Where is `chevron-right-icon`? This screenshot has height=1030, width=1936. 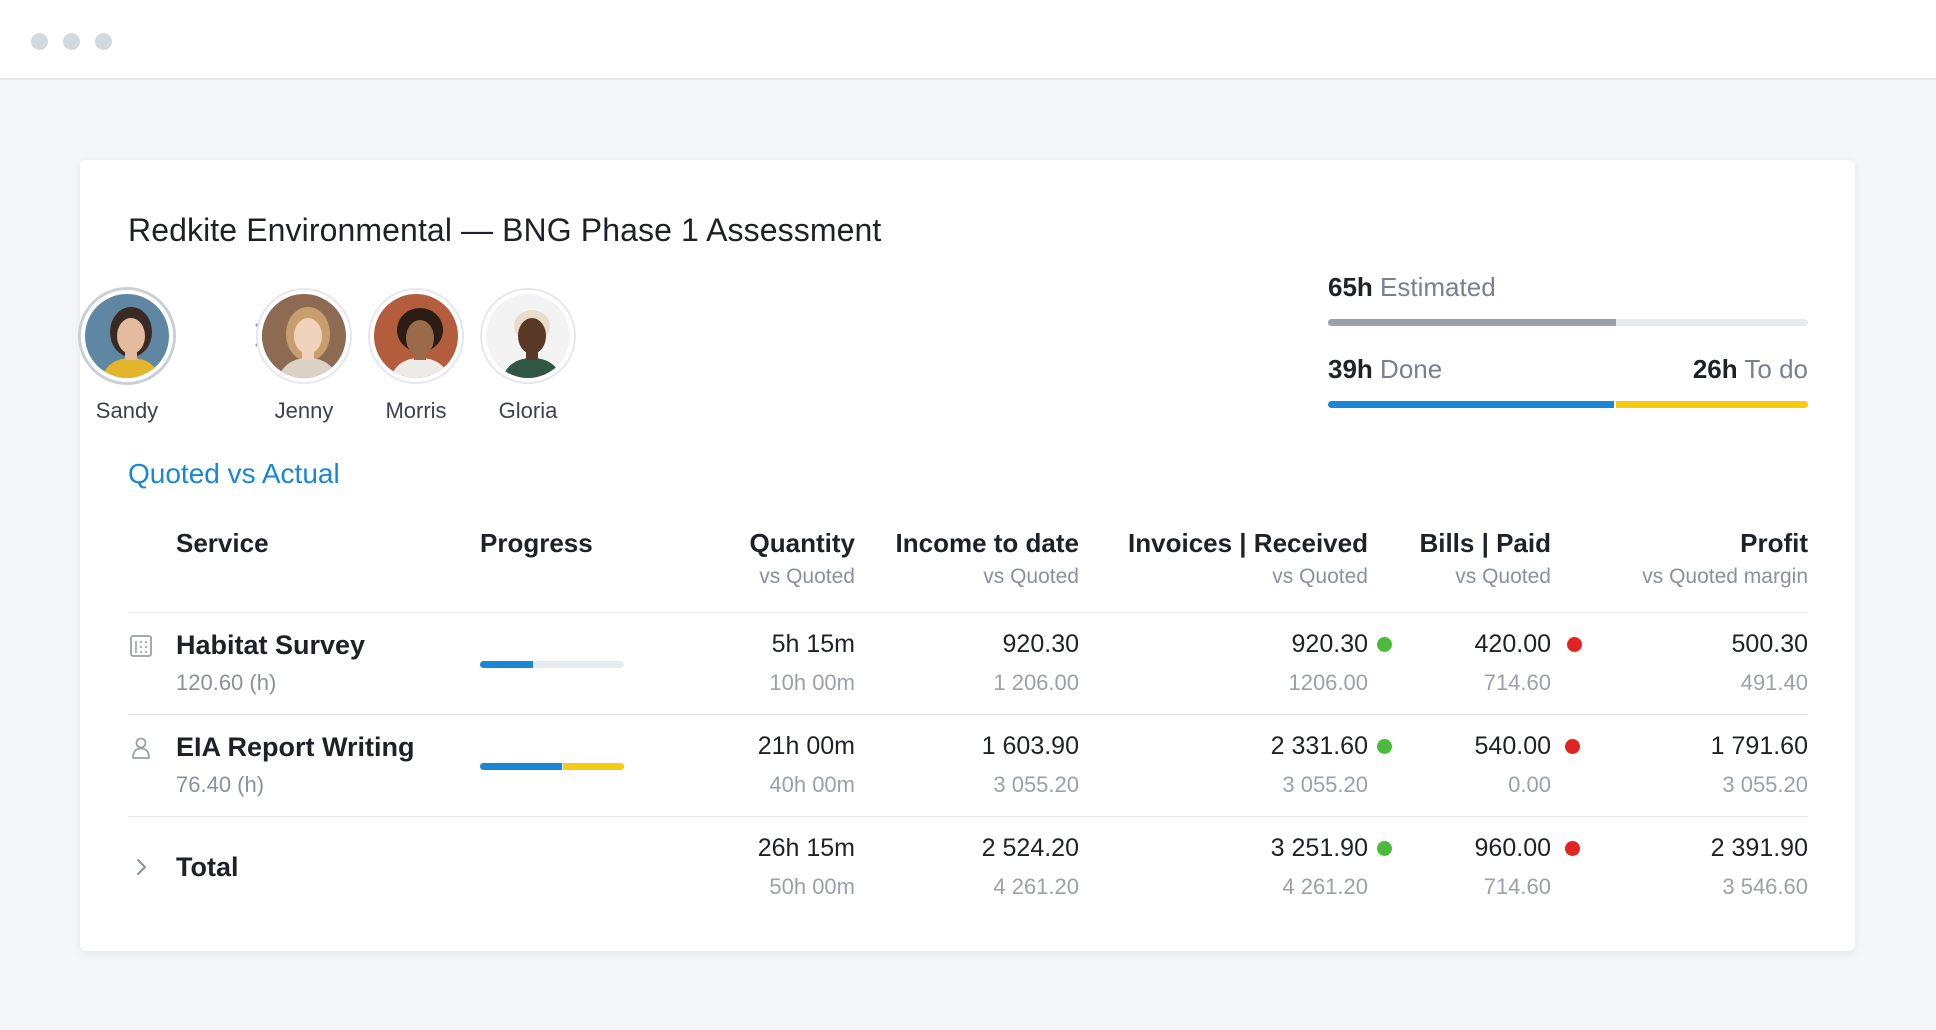
chevron-right-icon is located at coordinates (141, 867).